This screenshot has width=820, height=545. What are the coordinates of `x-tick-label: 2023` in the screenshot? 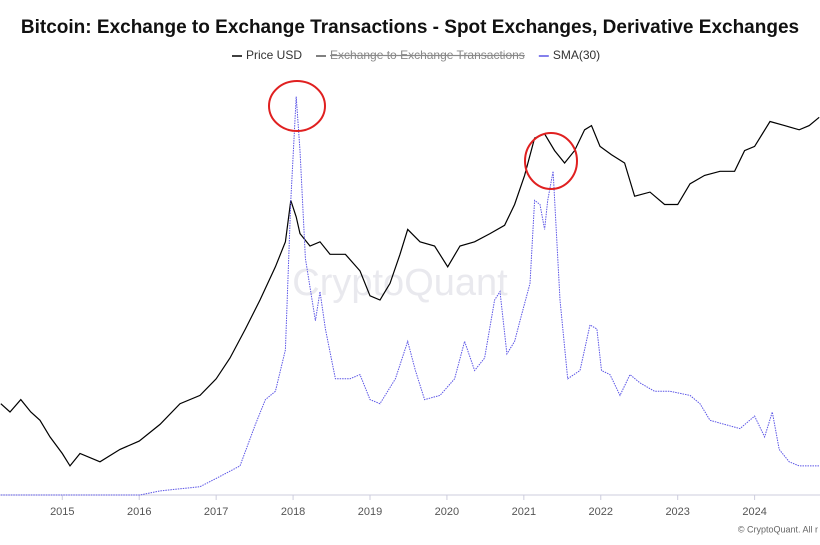 It's located at (677, 512).